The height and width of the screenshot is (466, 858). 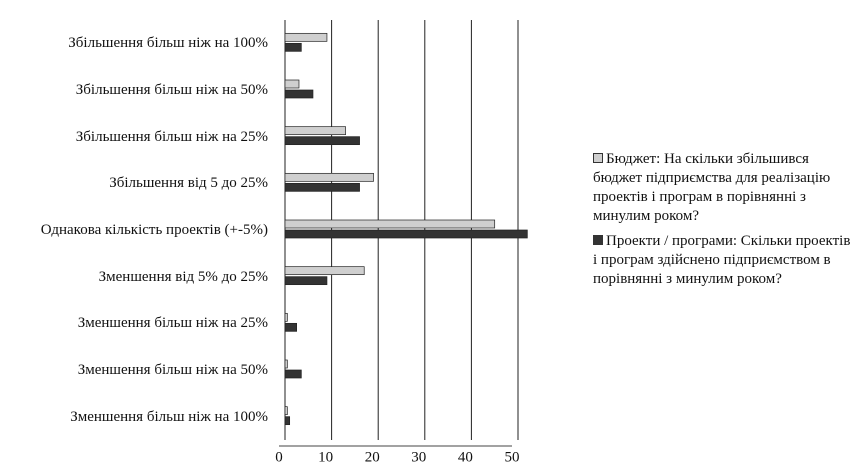 I want to click on category-label: Зменшення більш ніж на 50%, so click(x=172, y=370).